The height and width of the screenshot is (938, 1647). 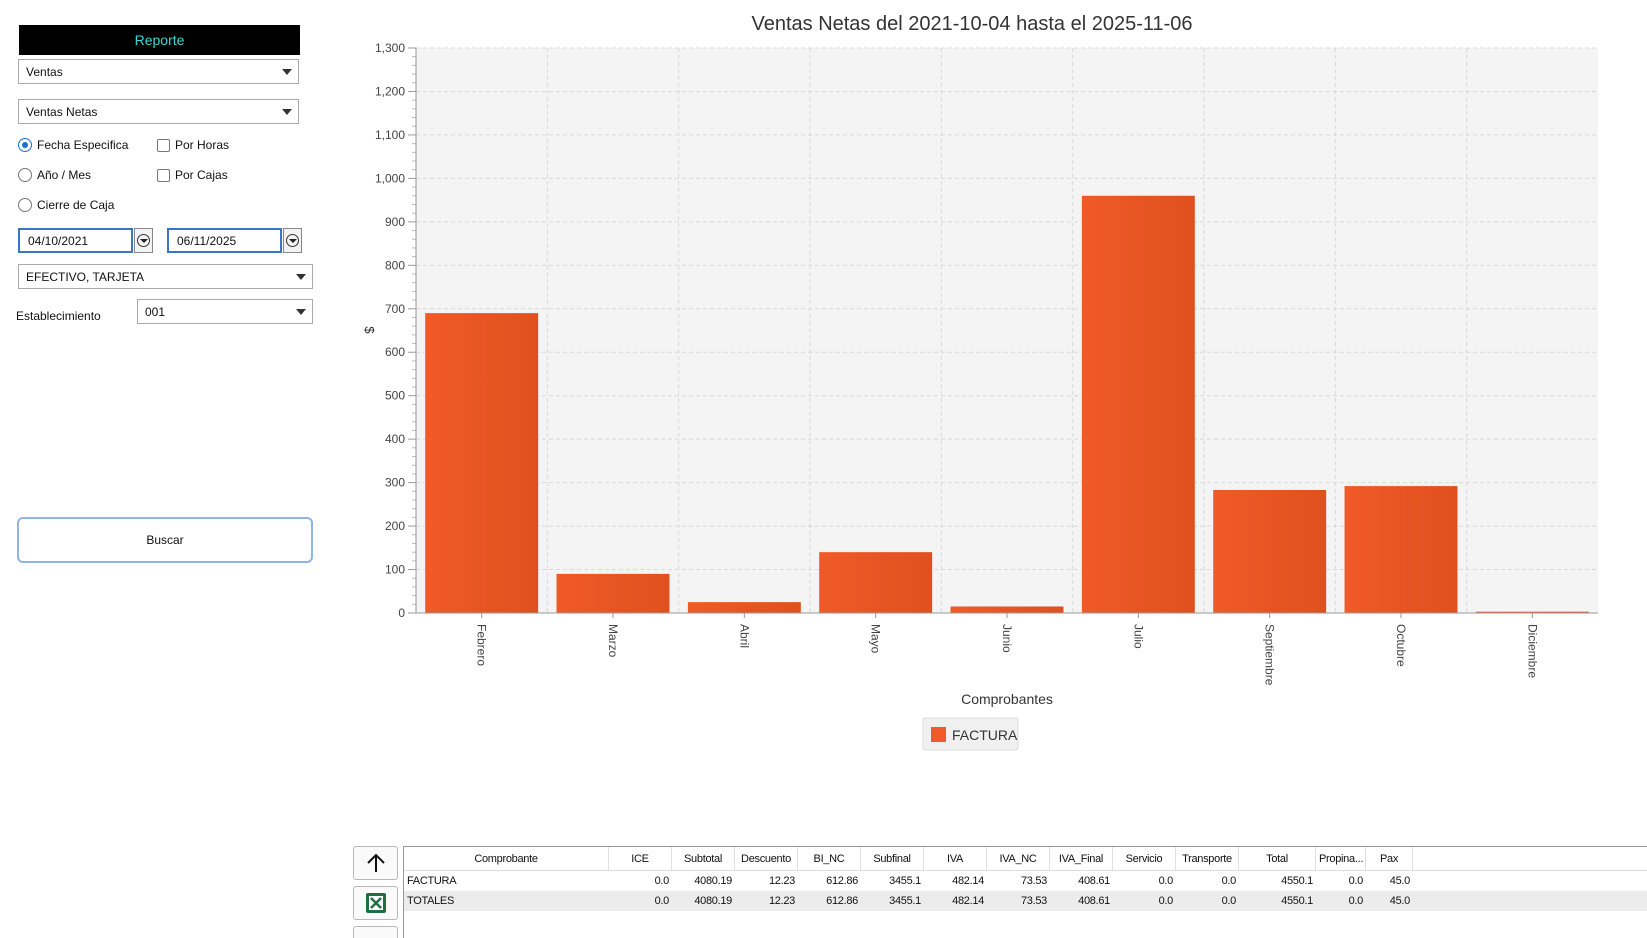 What do you see at coordinates (985, 735) in the screenshot?
I see `legend-label-factura: FACTURA` at bounding box center [985, 735].